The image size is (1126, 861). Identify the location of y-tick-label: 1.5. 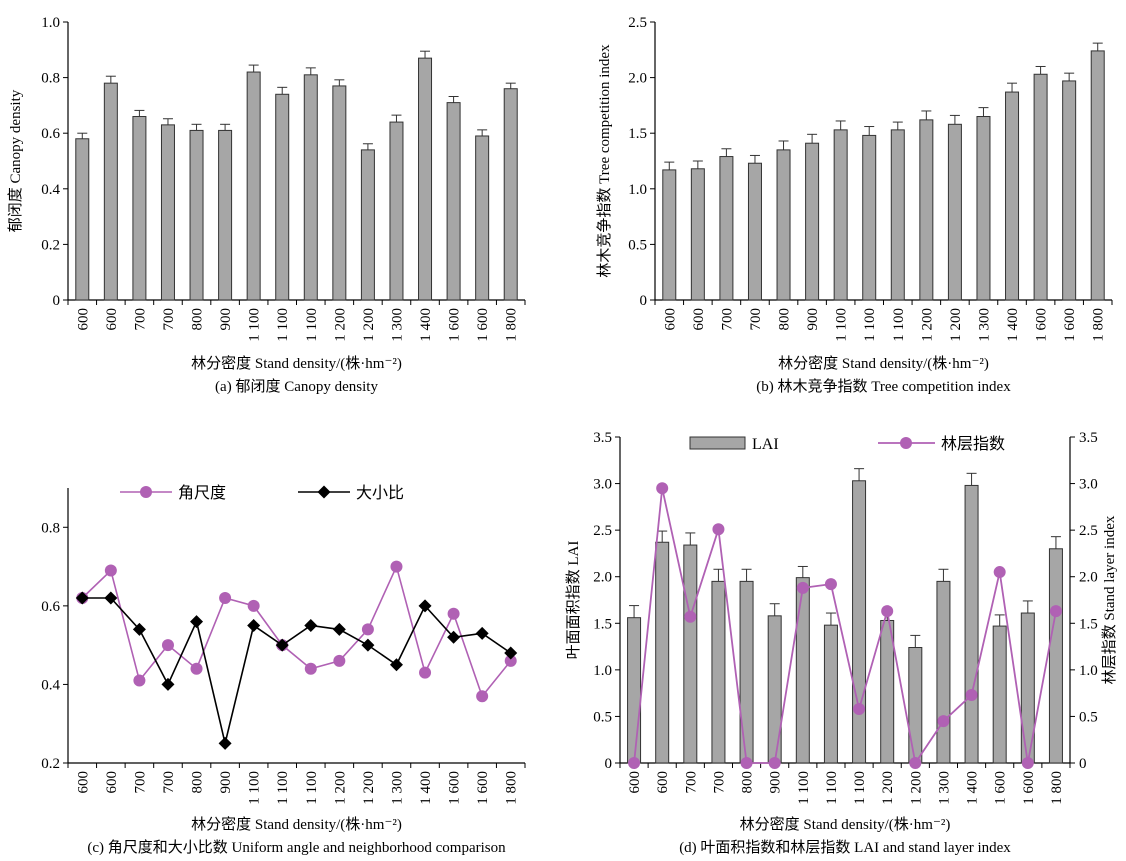
(637, 134).